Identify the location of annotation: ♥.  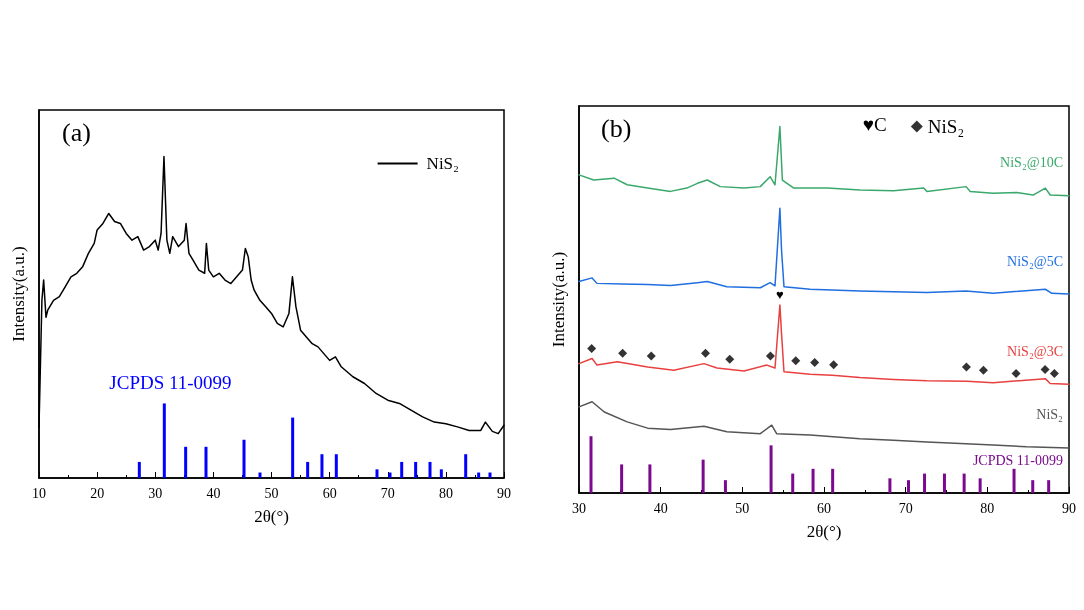
(780, 294).